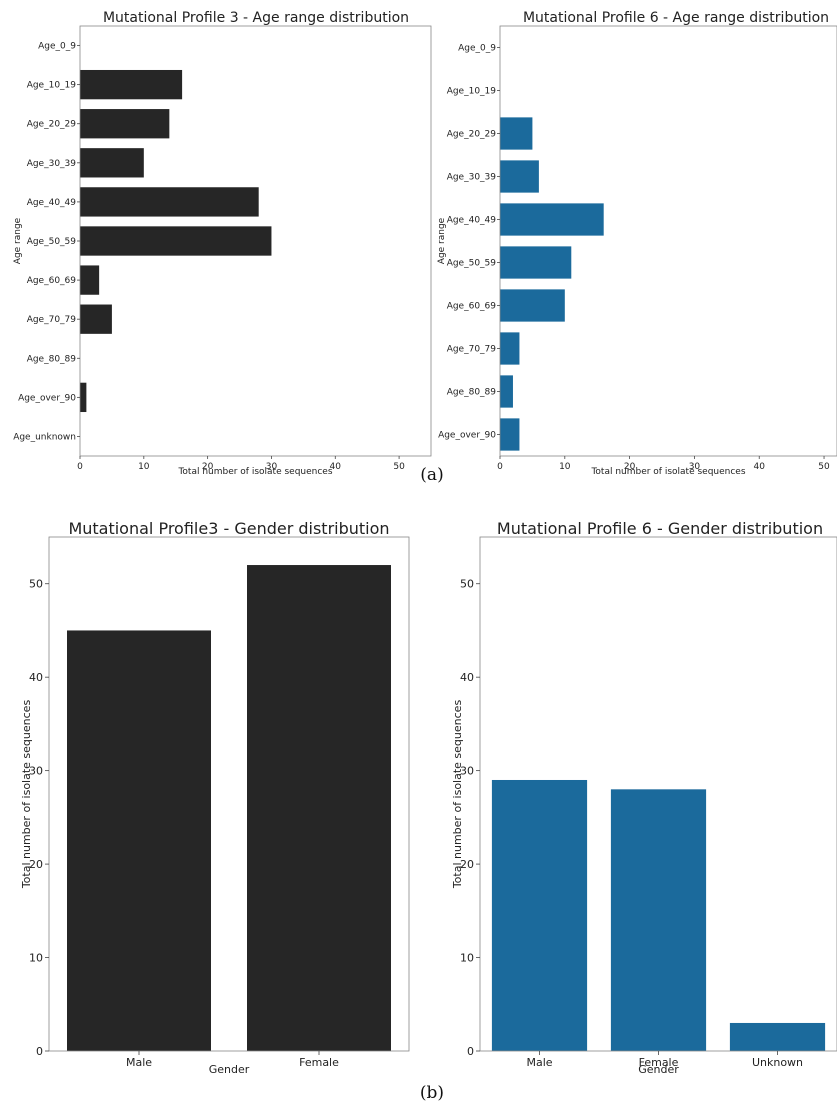 This screenshot has width=837, height=1106. Describe the element at coordinates (44, 437) in the screenshot. I see `y-tick-label: Age_unknown` at that location.